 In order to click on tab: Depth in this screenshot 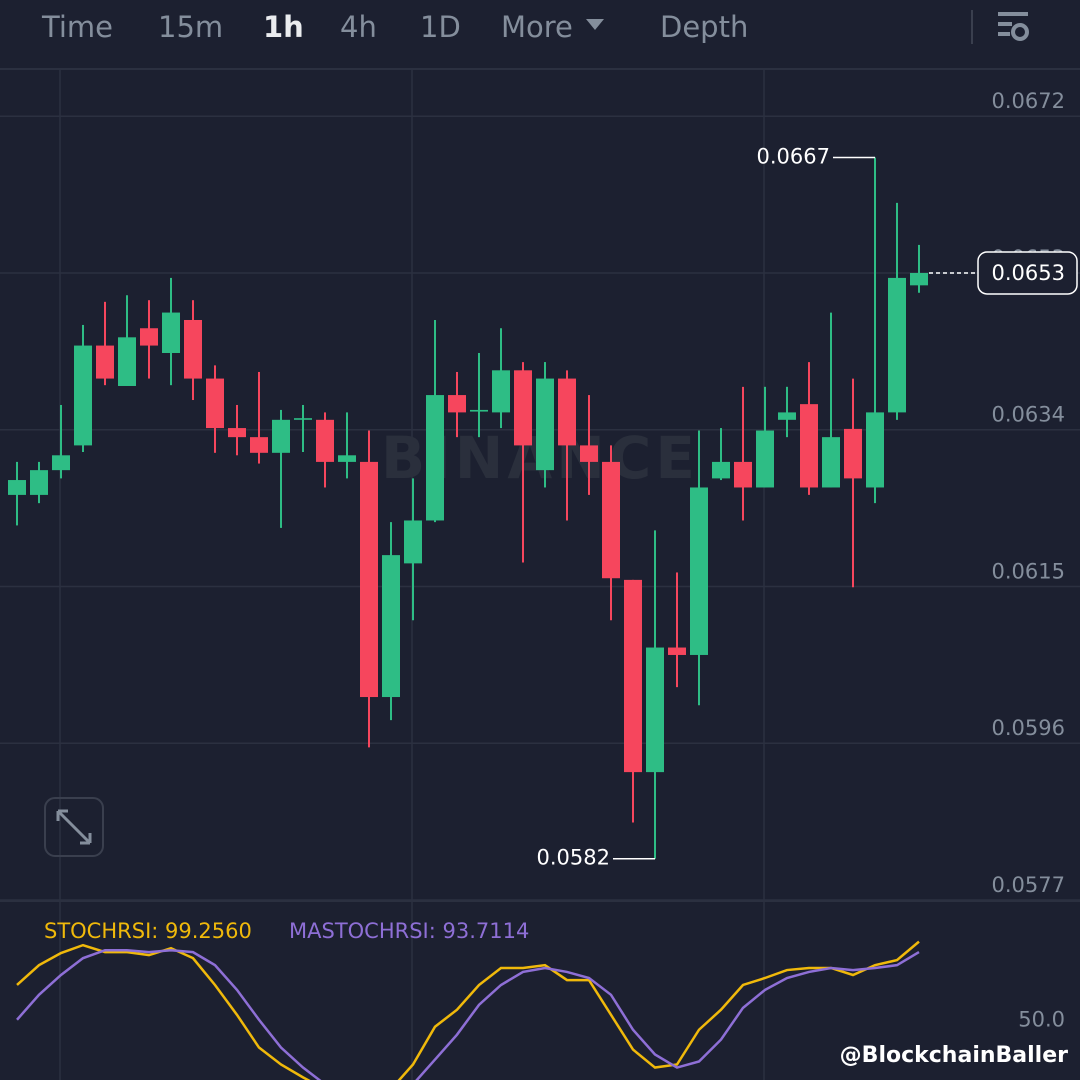, I will do `click(704, 27)`.